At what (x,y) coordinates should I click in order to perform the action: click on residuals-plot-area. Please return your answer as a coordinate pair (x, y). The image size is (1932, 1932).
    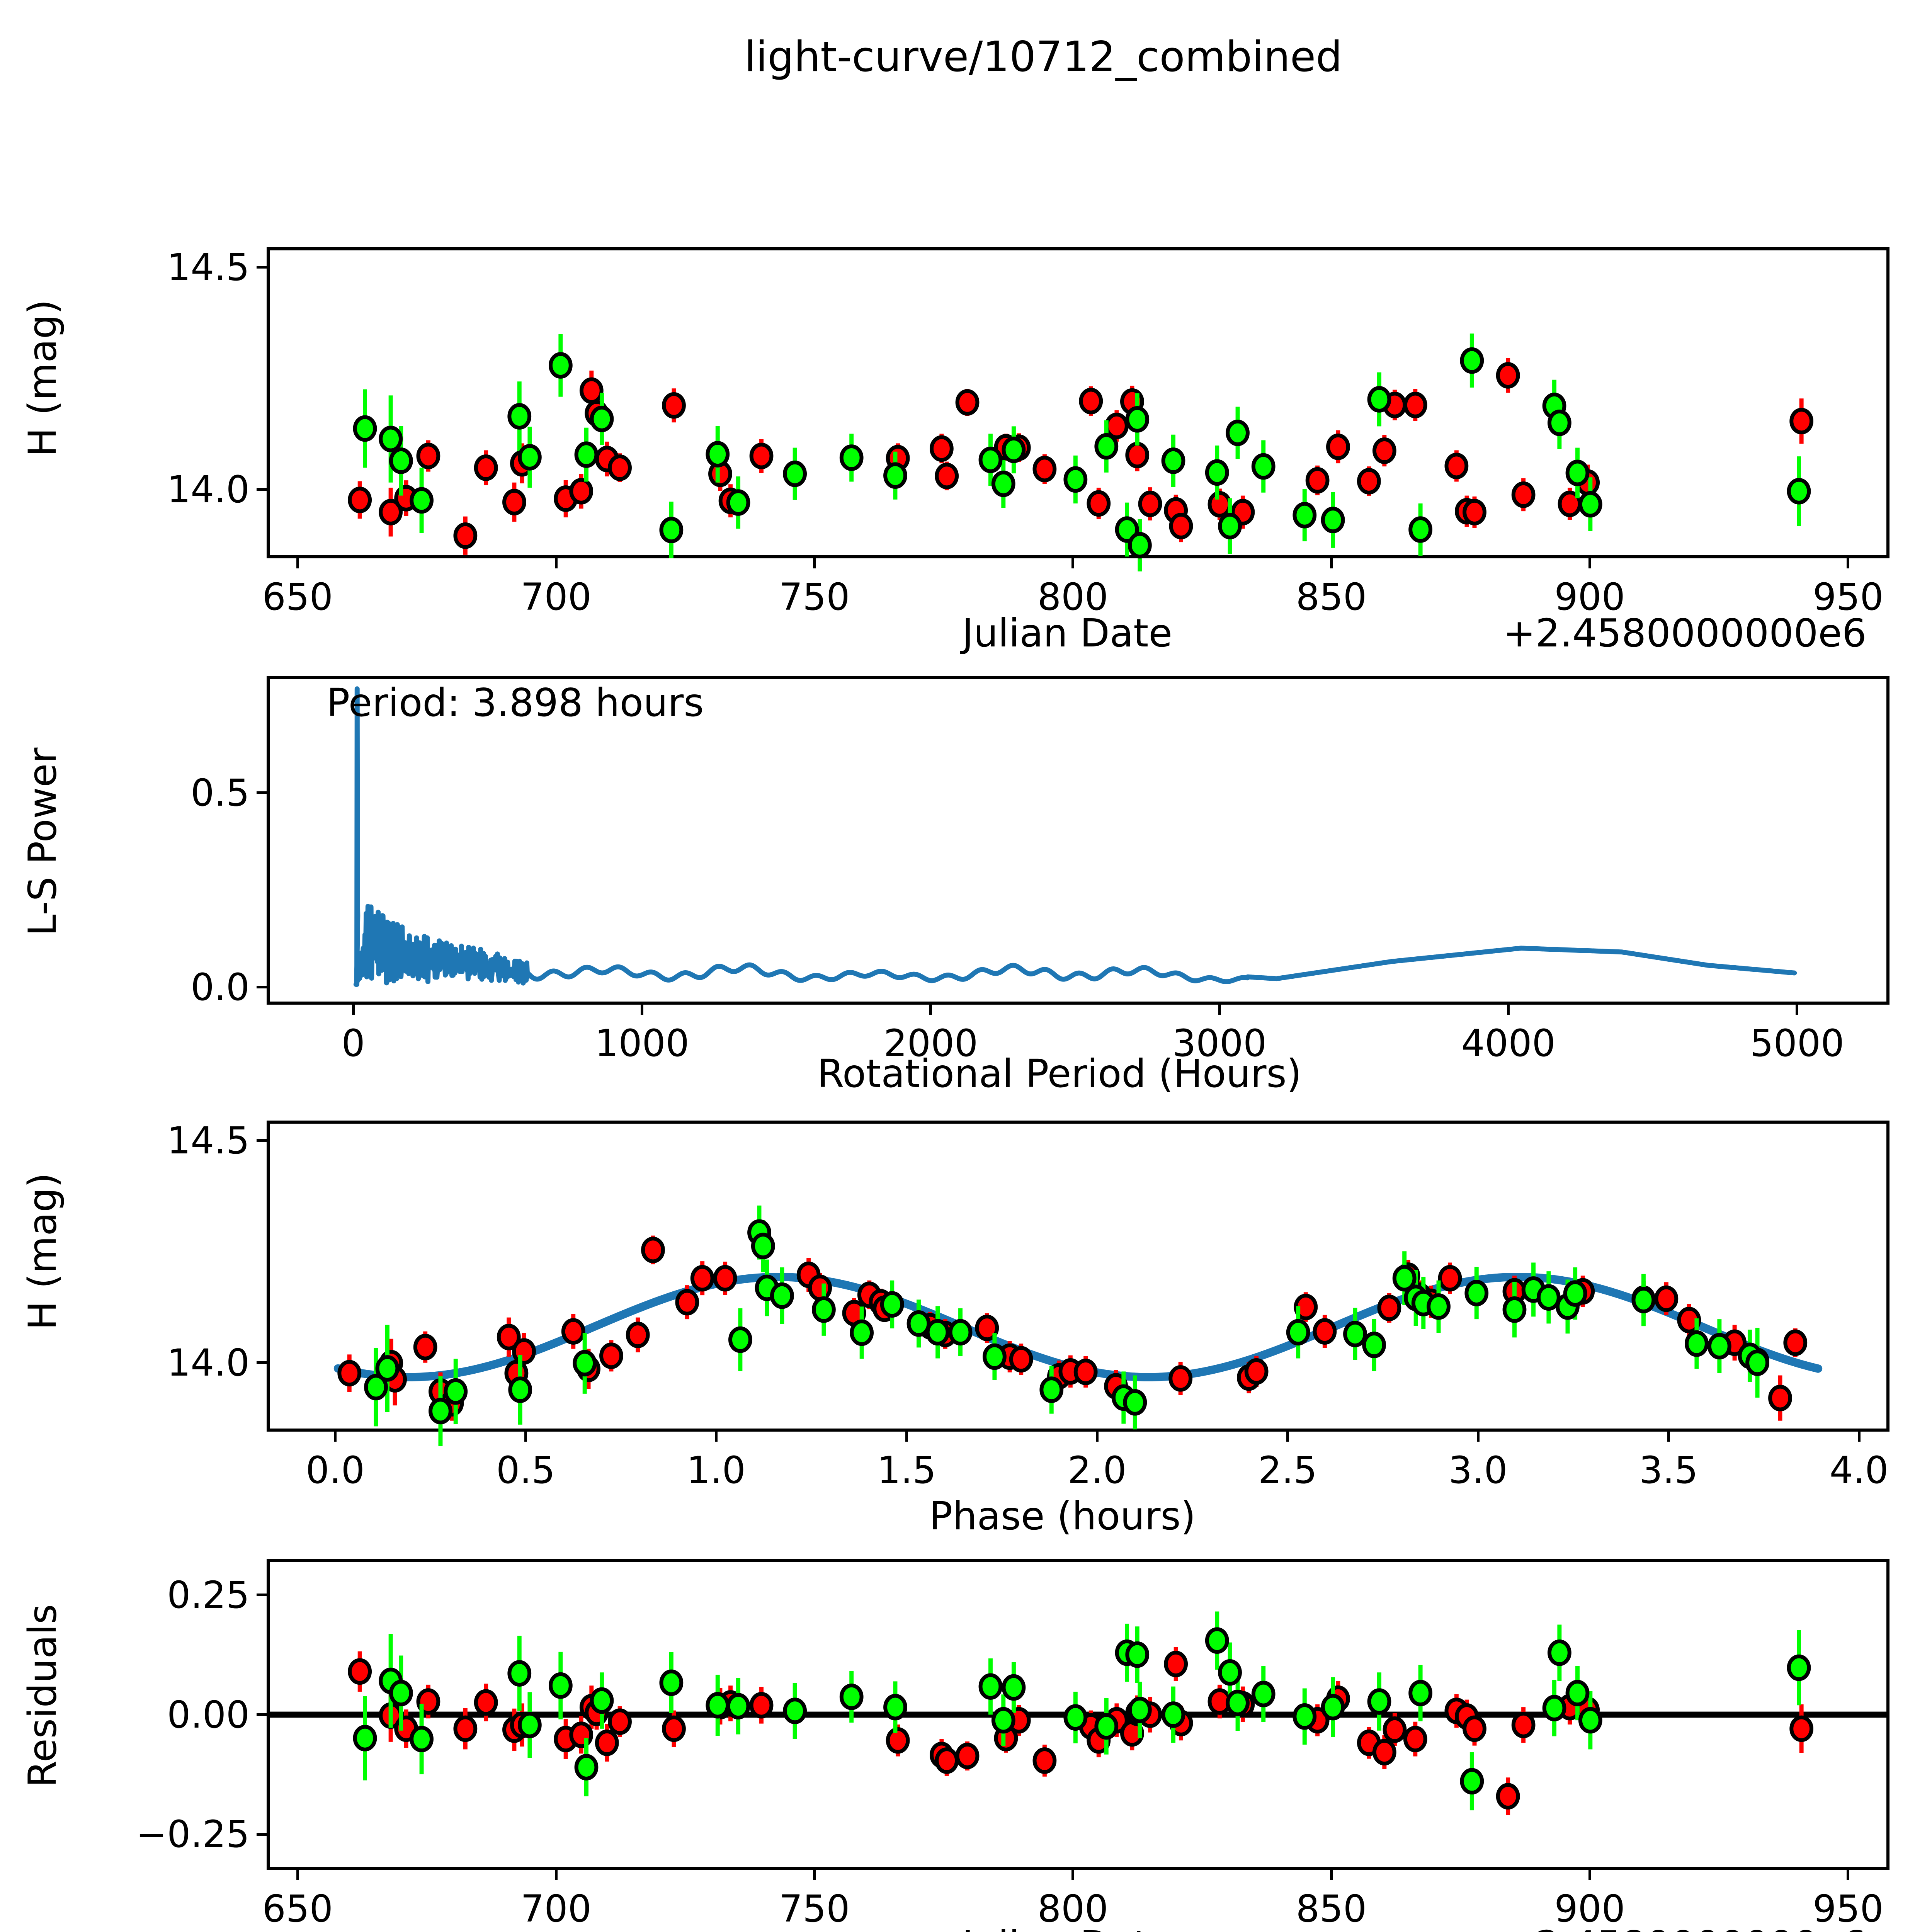
    Looking at the image, I should click on (1078, 1713).